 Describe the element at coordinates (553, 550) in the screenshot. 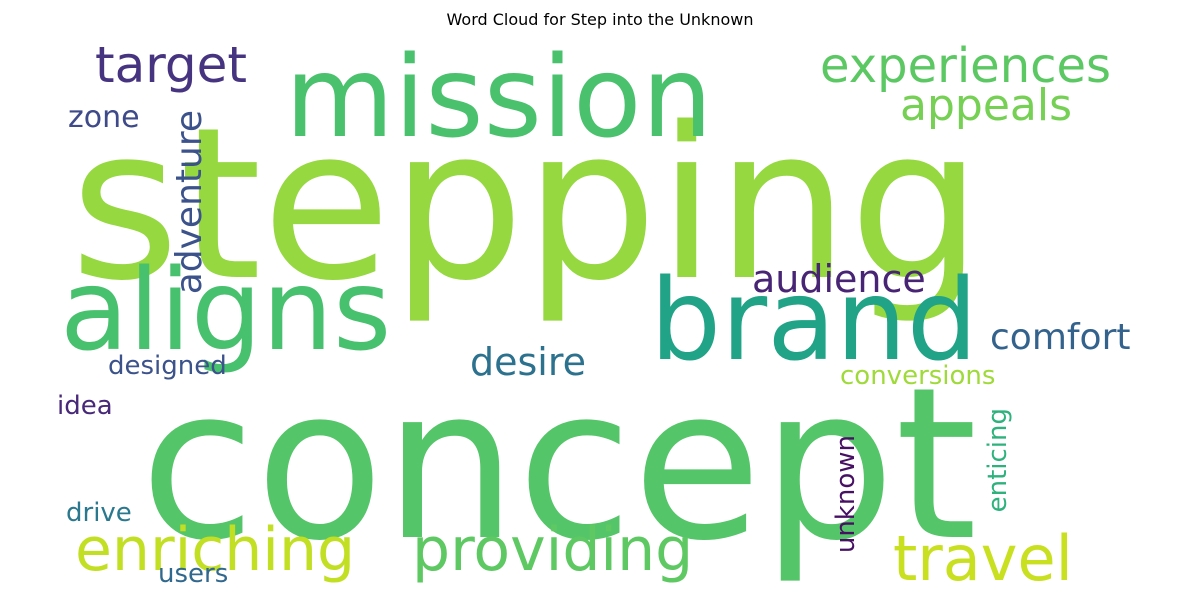

I see `word-providing: providing` at that location.